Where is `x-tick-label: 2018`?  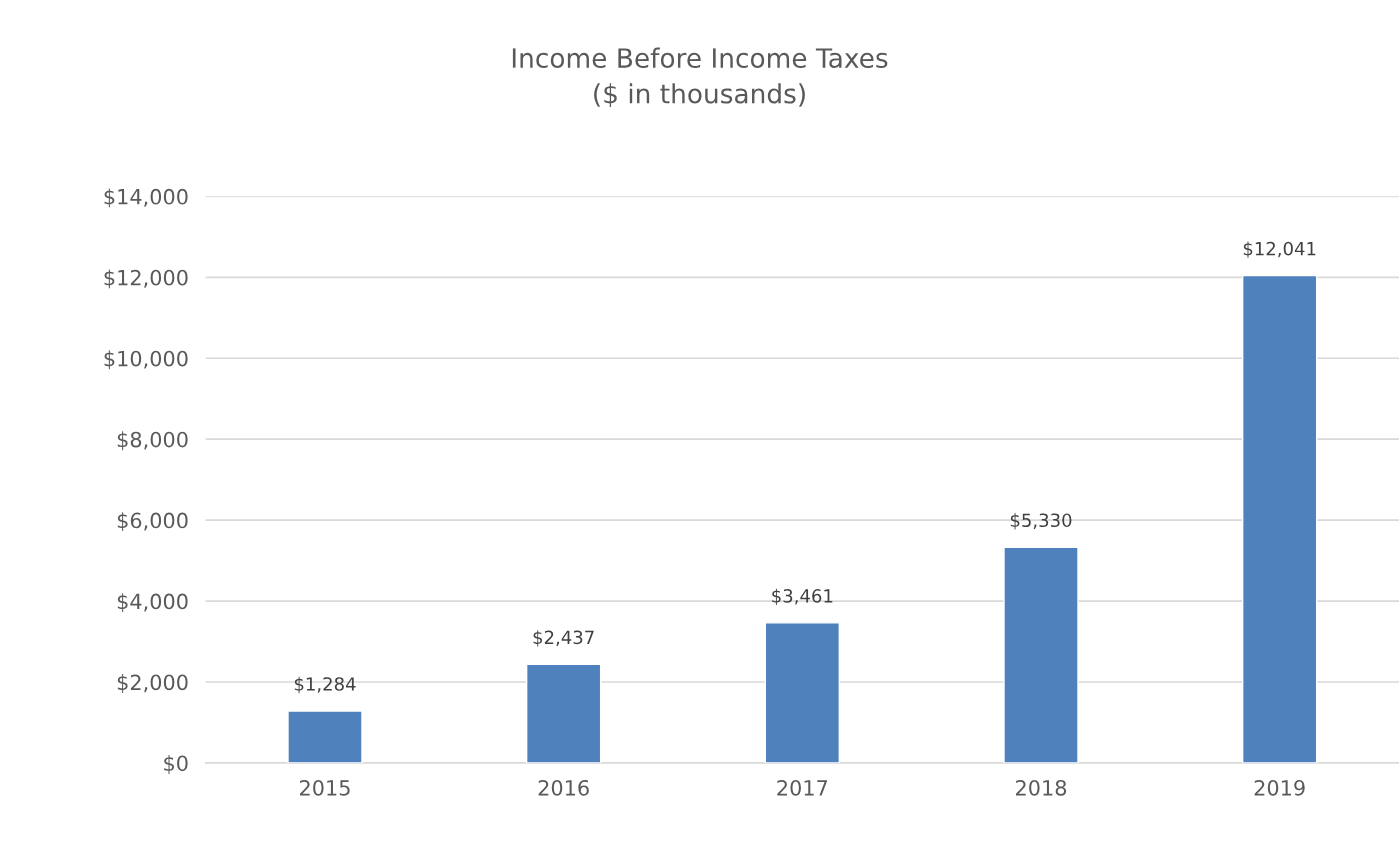 x-tick-label: 2018 is located at coordinates (1041, 787).